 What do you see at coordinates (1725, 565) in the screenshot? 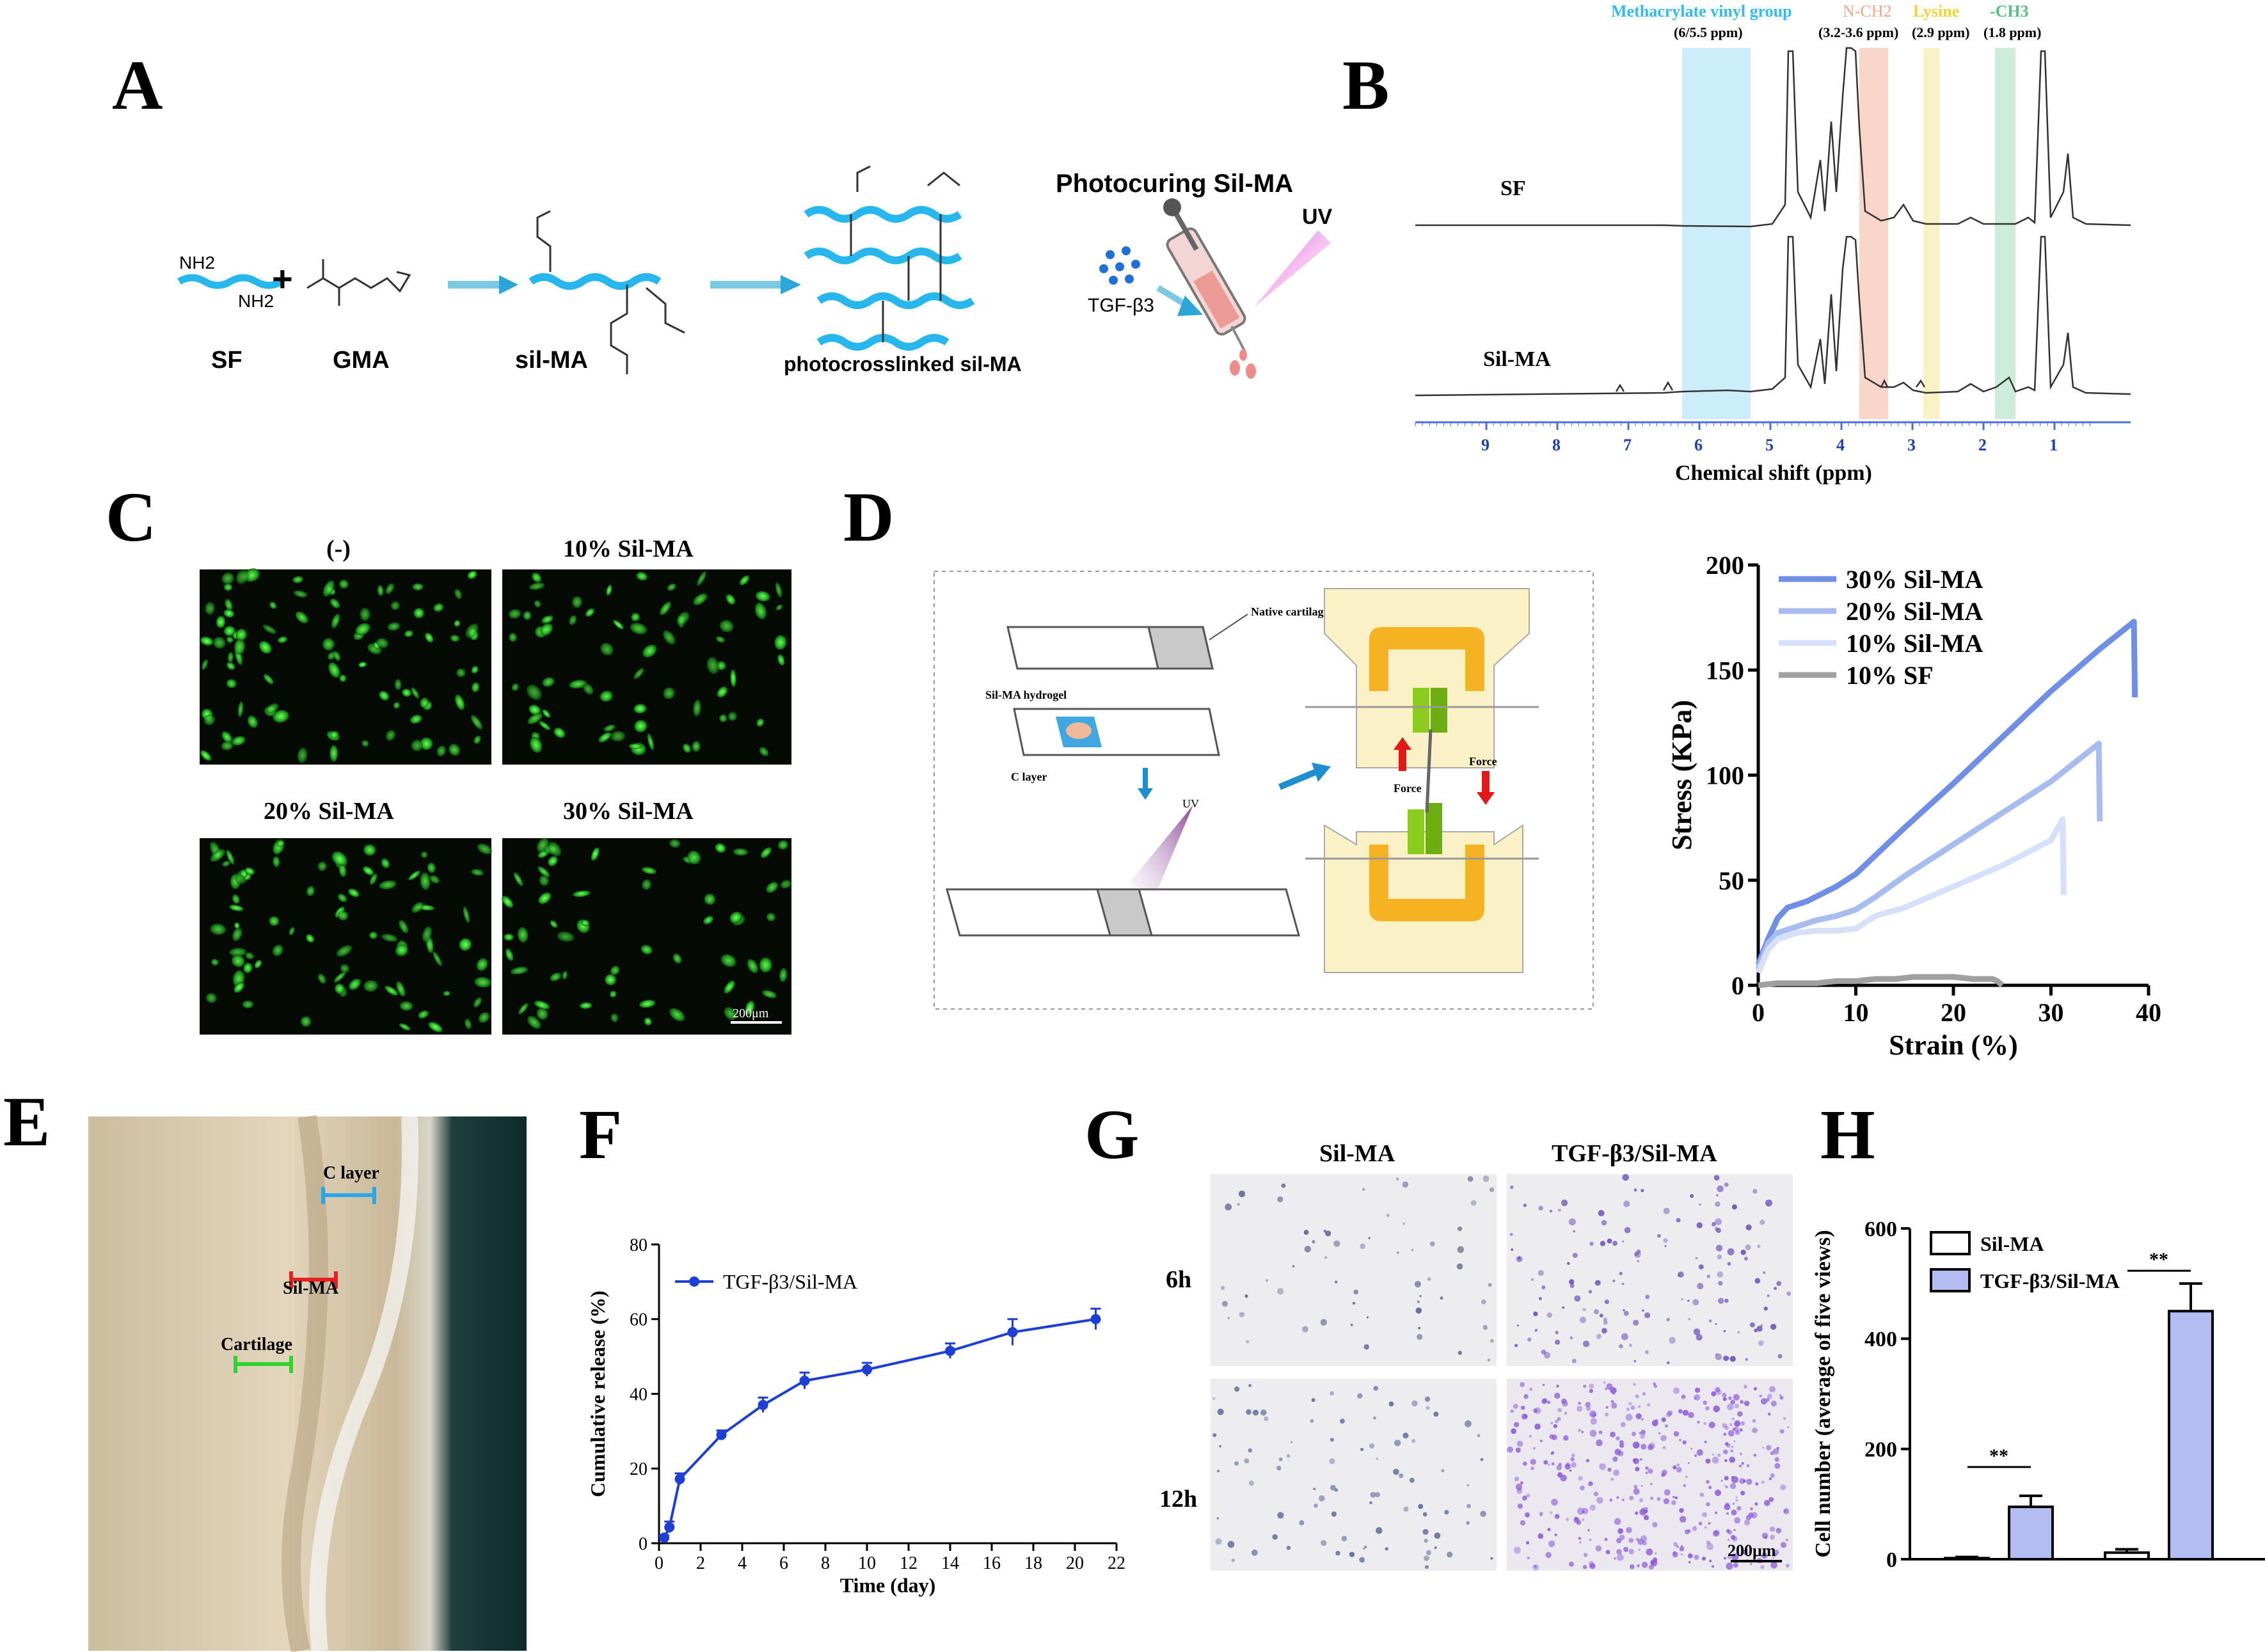
I see `y-tick-label: 200` at bounding box center [1725, 565].